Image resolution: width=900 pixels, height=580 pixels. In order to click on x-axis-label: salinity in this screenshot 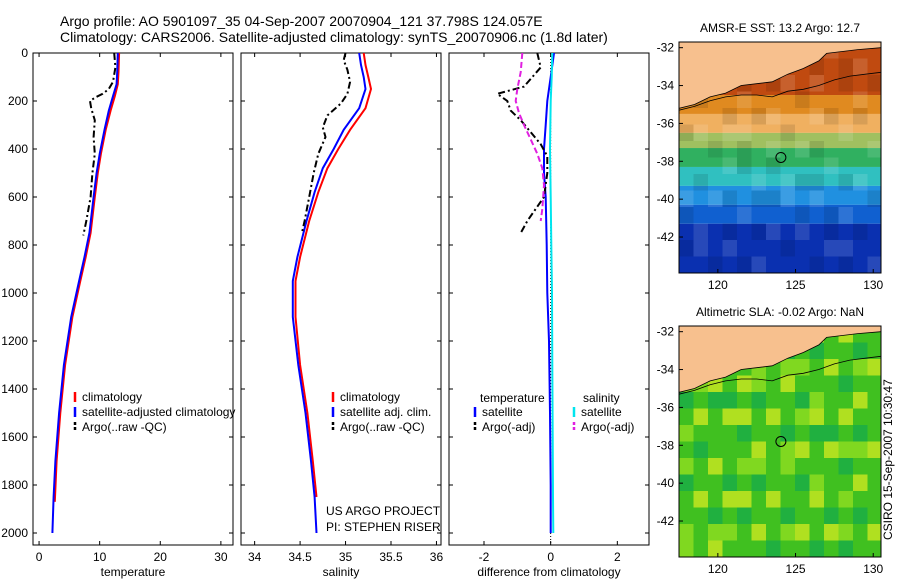, I will do `click(341, 572)`.